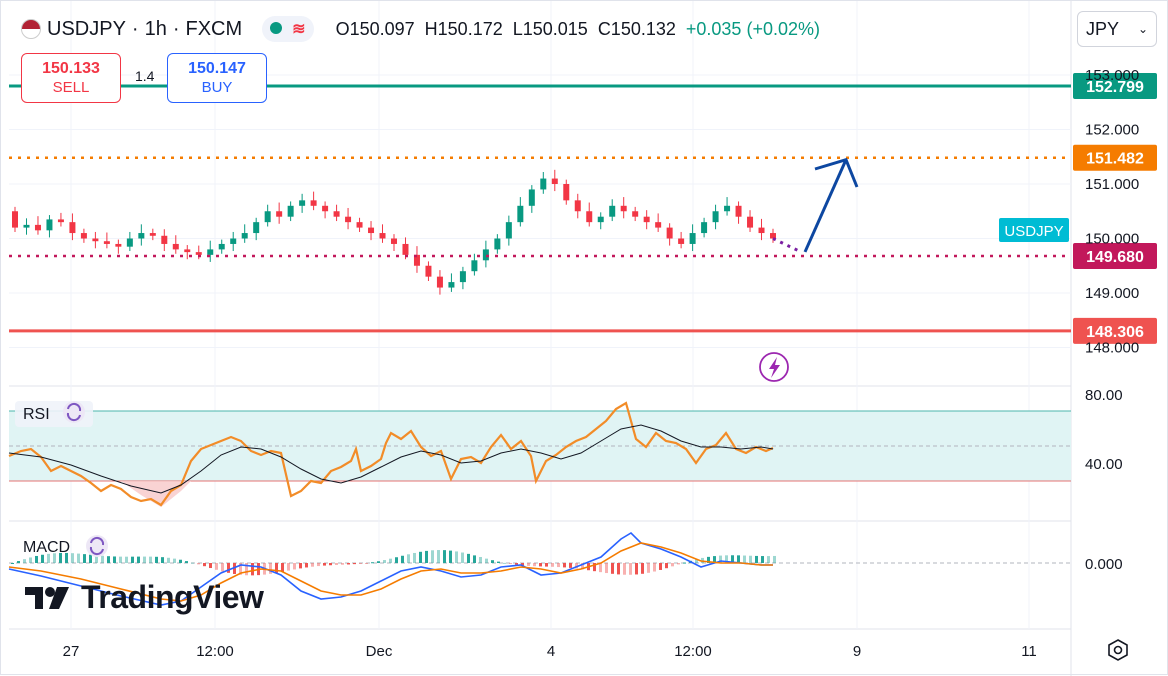 This screenshot has width=1168, height=676. Describe the element at coordinates (636, 28) in the screenshot. I see `ohlc-close: C150.132` at that location.